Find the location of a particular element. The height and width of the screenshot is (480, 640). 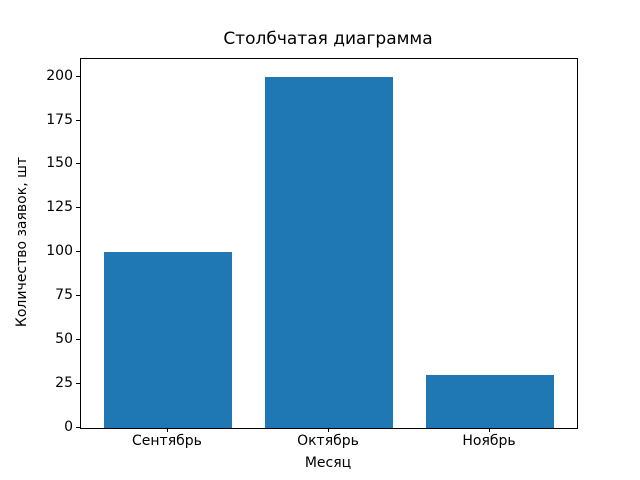

y-tick-label: 75 is located at coordinates (64, 295).